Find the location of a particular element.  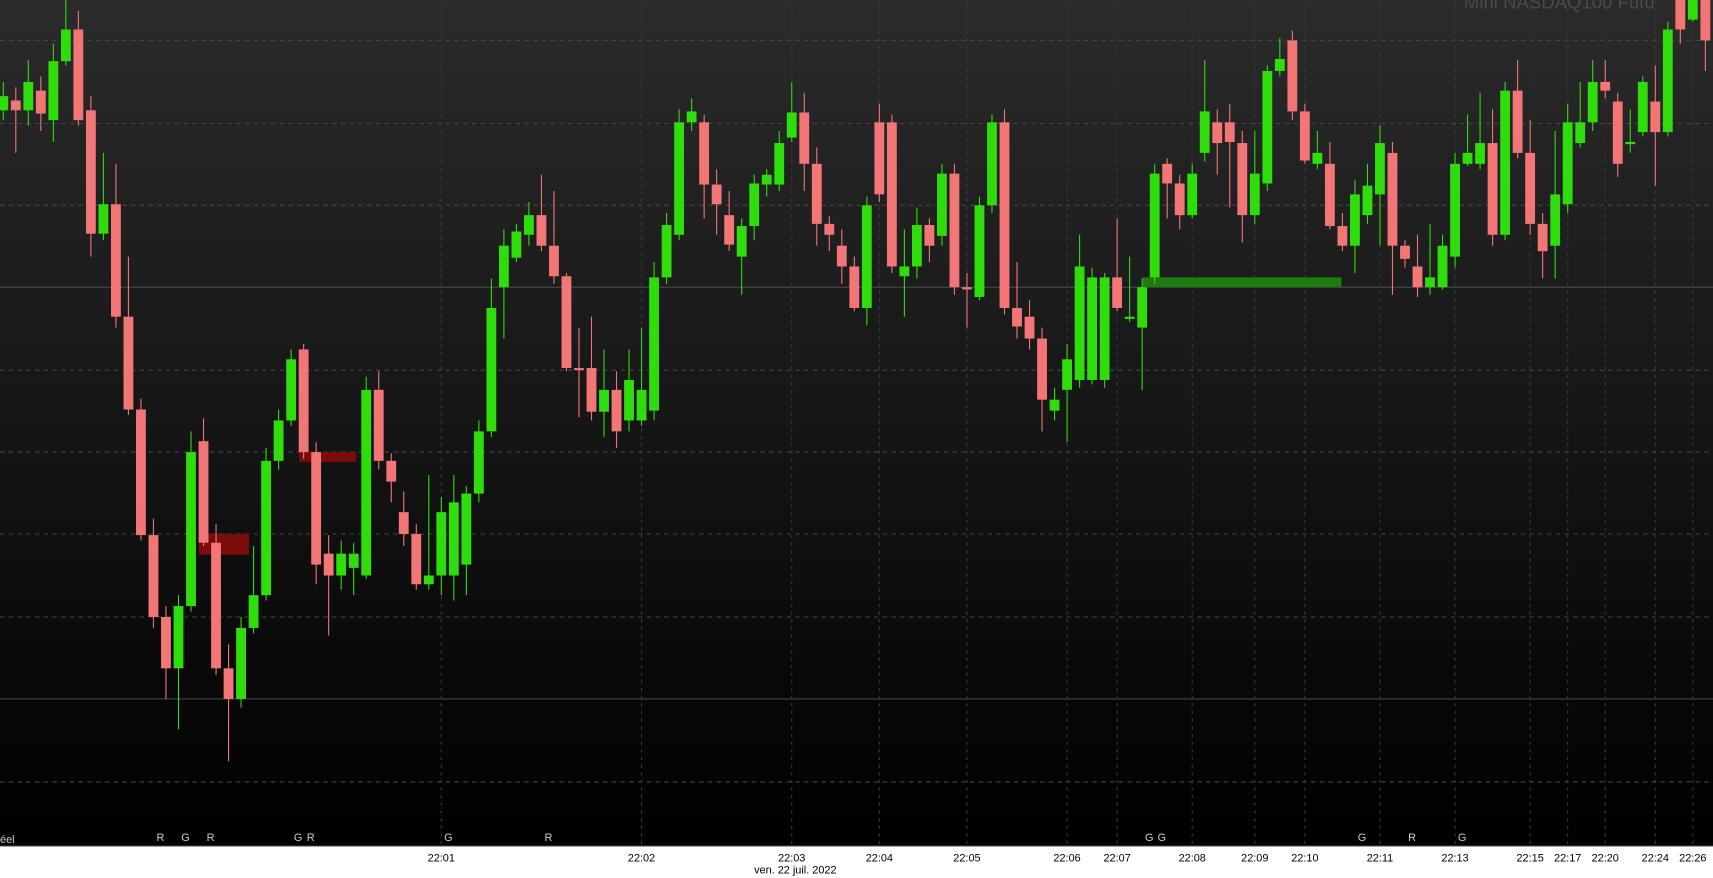

x-tick-label: 22:03 is located at coordinates (791, 859).